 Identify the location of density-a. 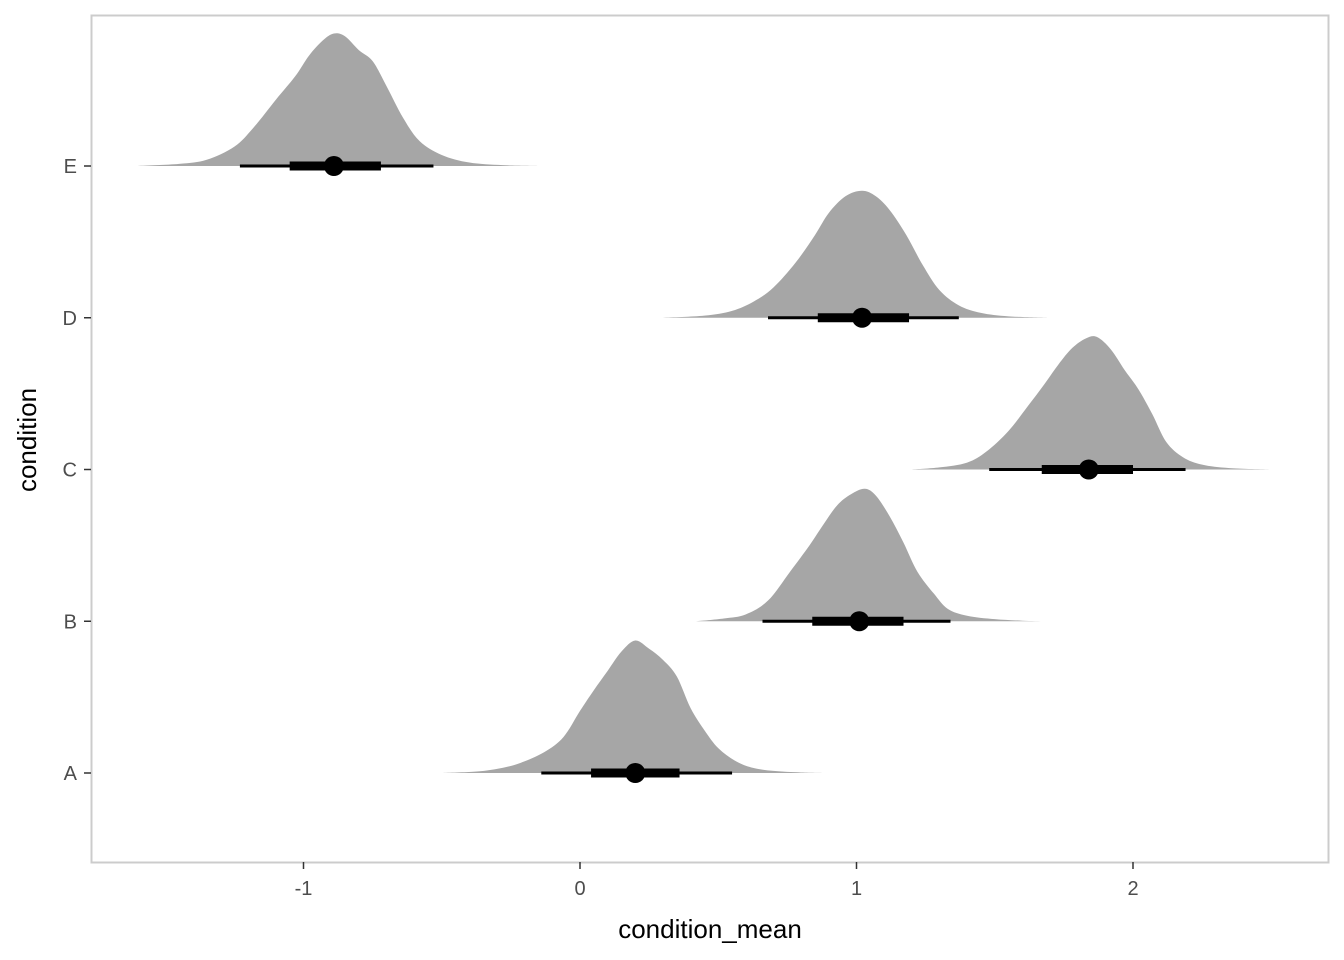
(635, 706).